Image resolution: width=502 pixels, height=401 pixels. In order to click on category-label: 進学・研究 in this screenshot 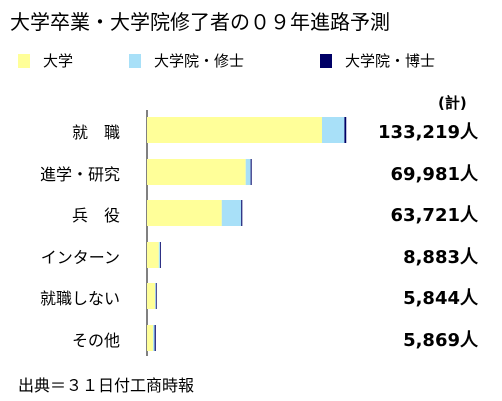, I will do `click(79, 174)`.